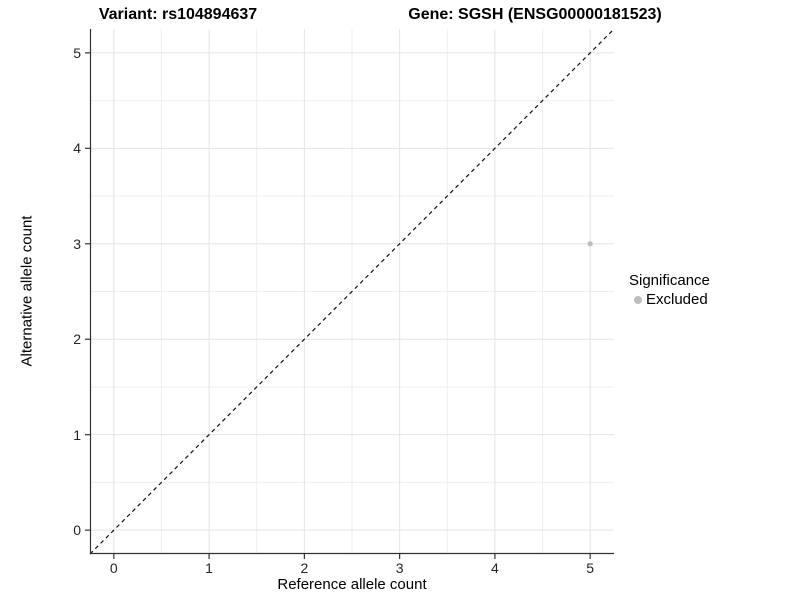  I want to click on x-tick-label: 3, so click(399, 568).